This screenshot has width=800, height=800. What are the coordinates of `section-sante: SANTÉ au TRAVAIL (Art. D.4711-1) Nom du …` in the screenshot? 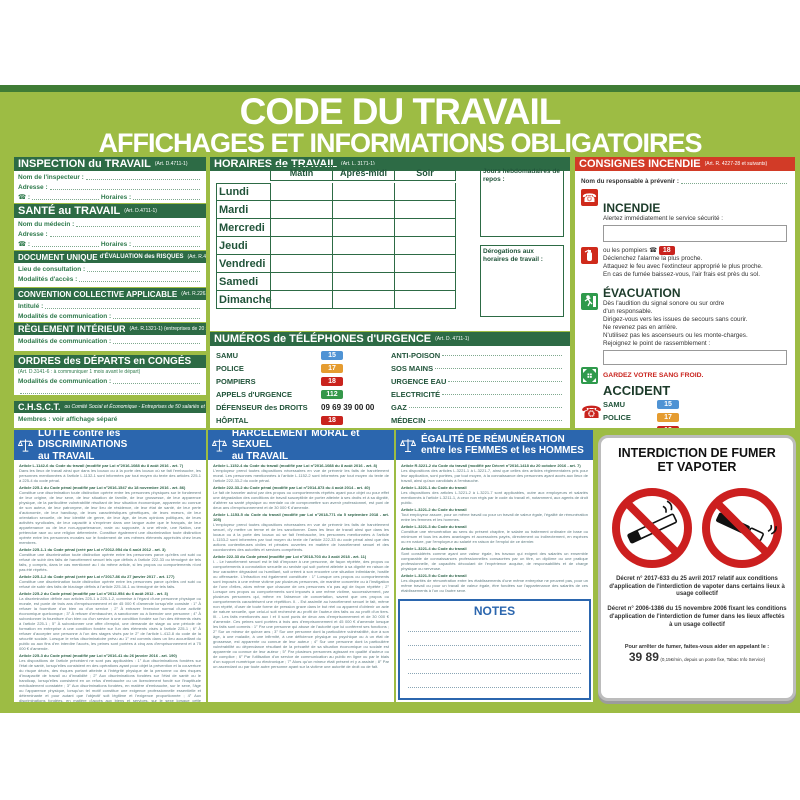 It's located at (110, 227).